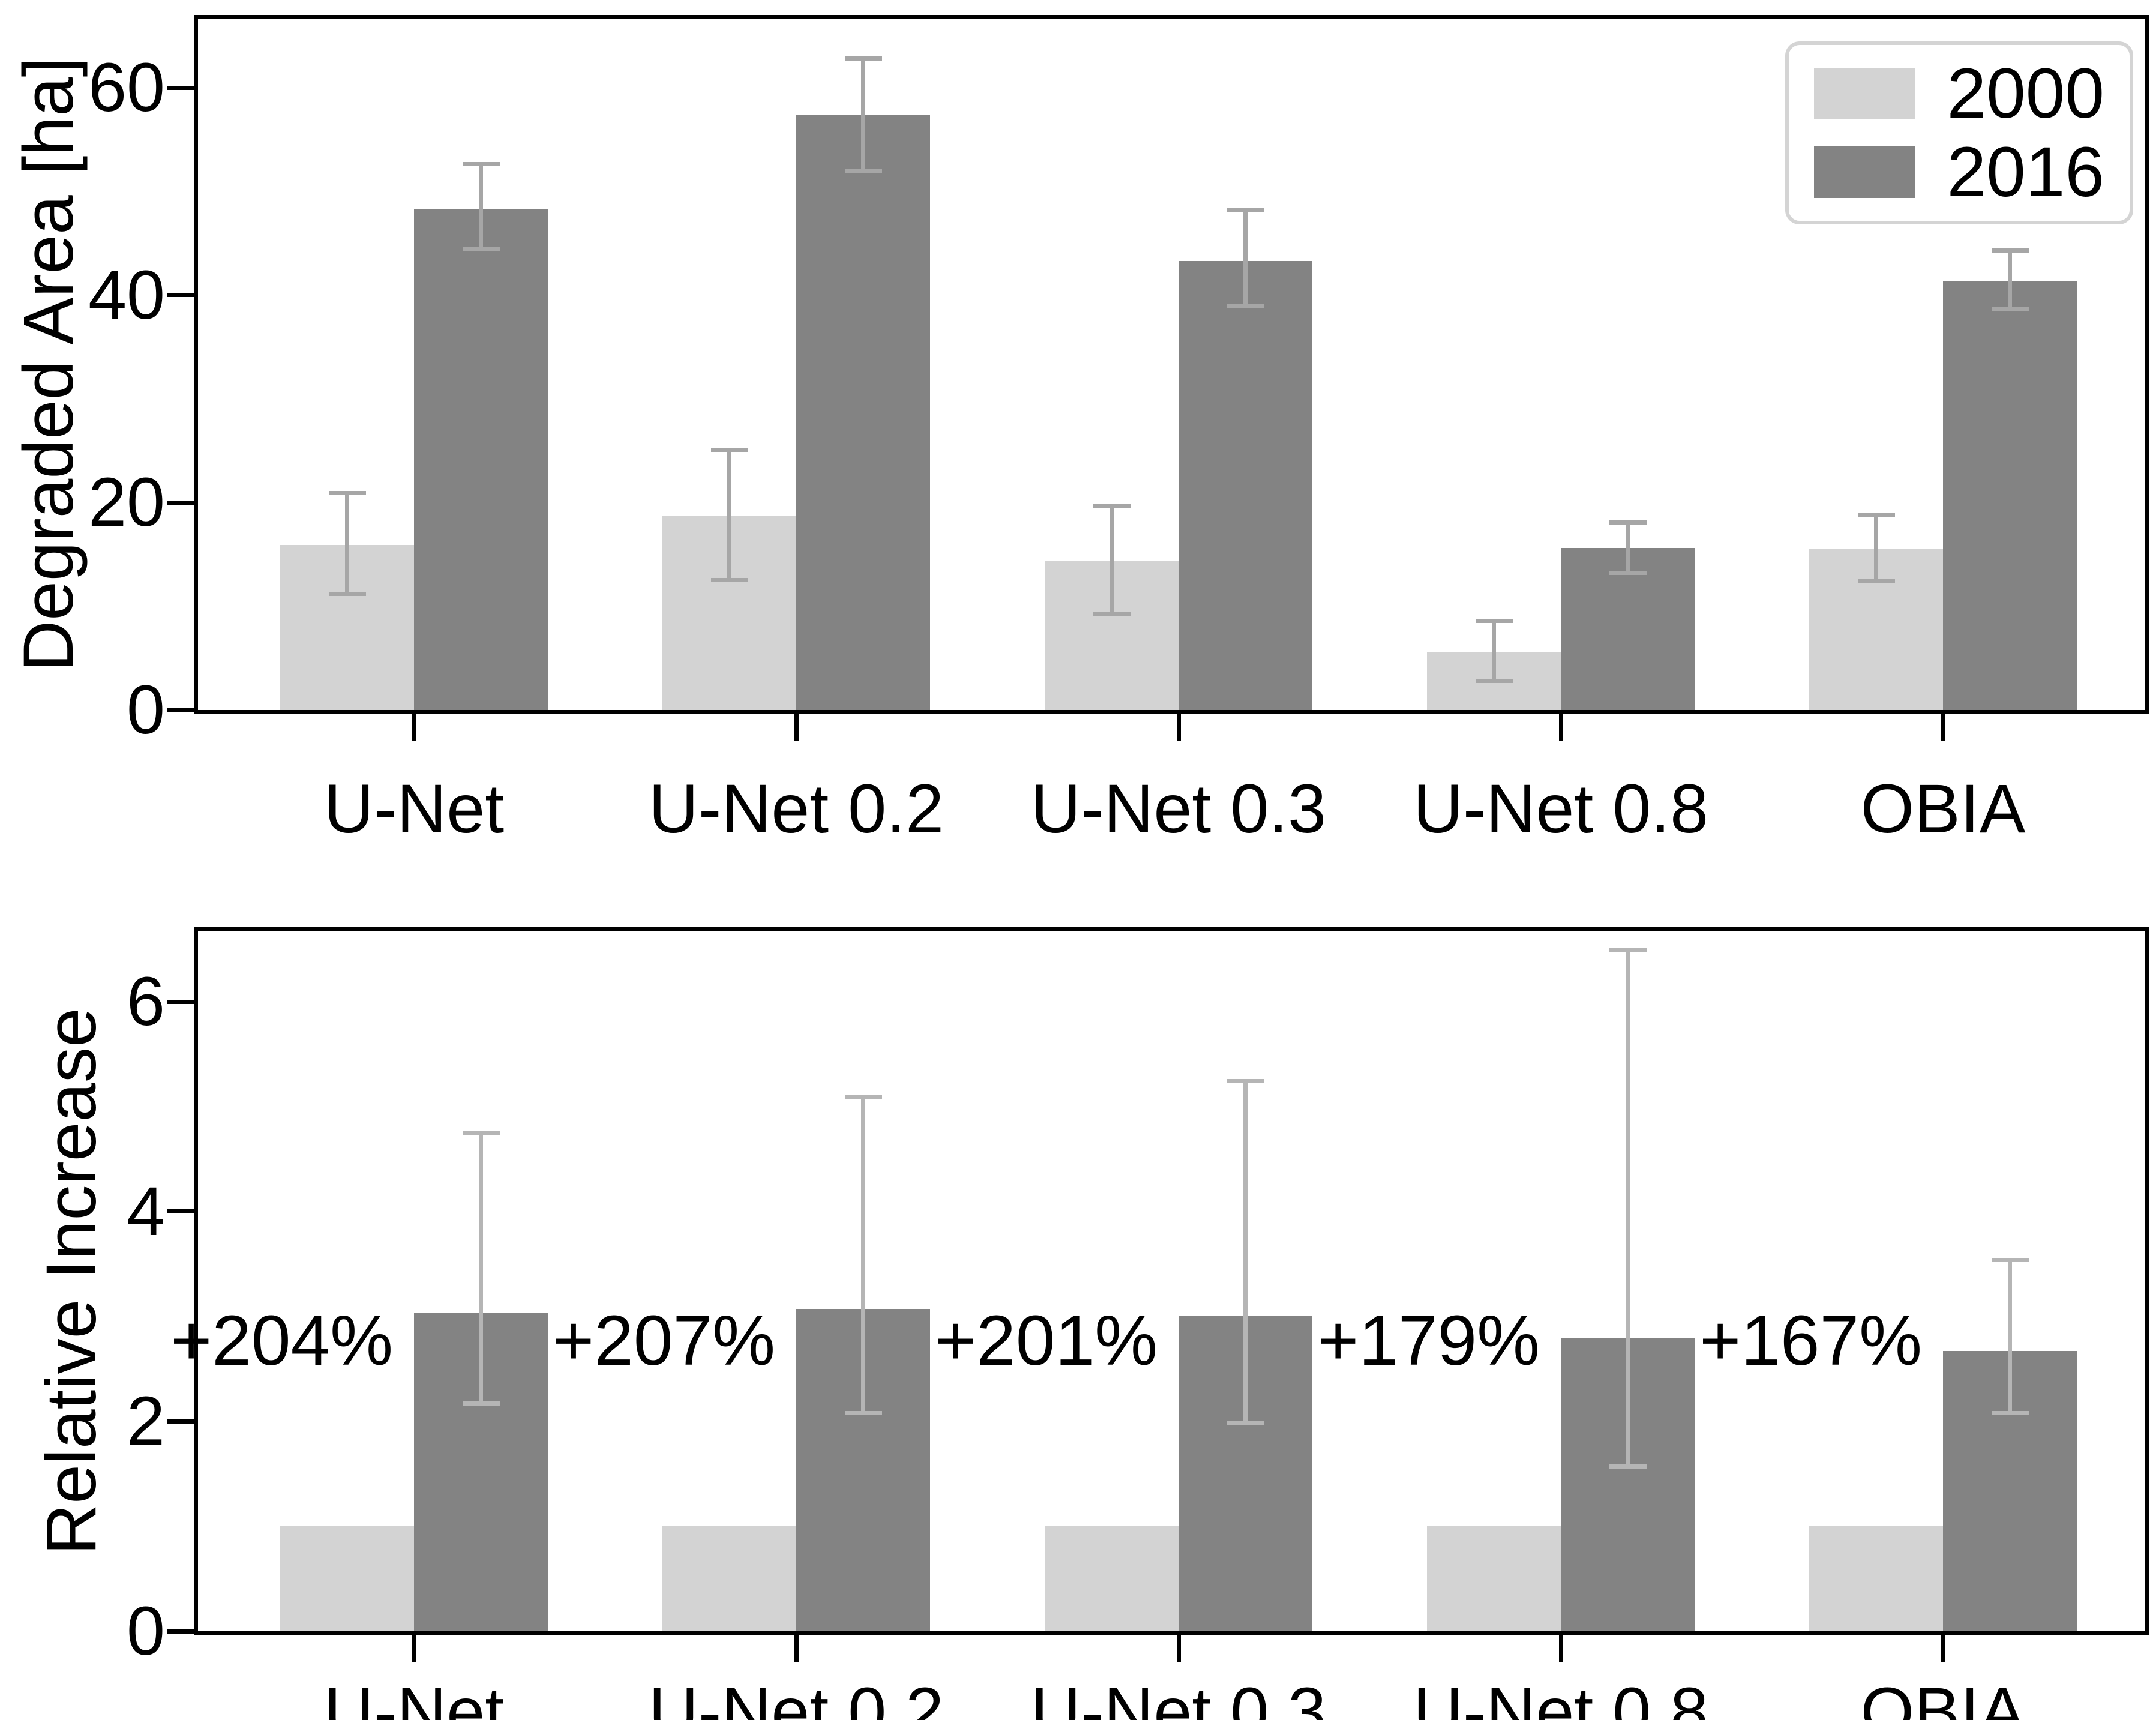 Image resolution: width=2156 pixels, height=1720 pixels. I want to click on percent-label-u-net-0-3: +201%, so click(1046, 1340).